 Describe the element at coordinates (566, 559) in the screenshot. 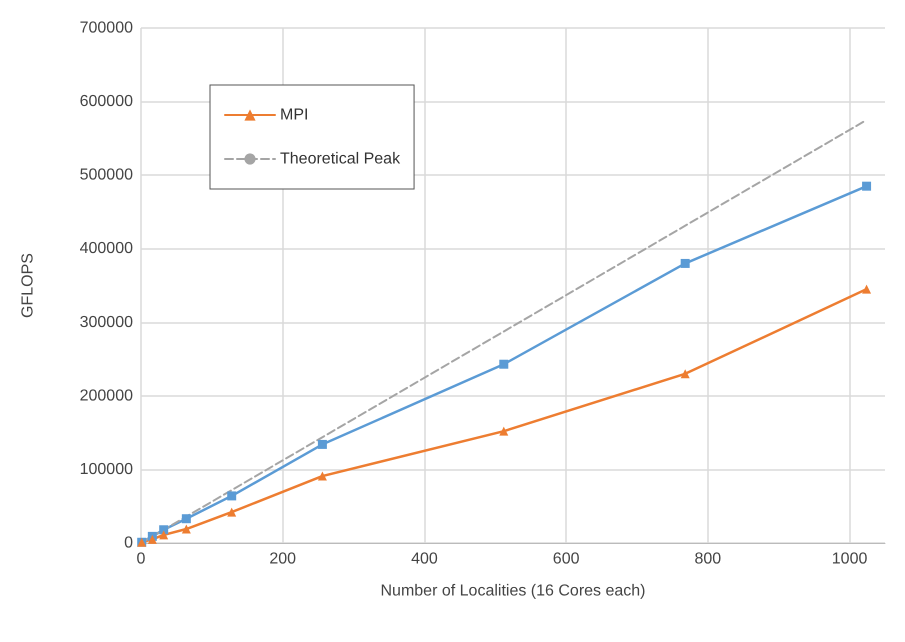

I see `x-tick-label: 600` at that location.